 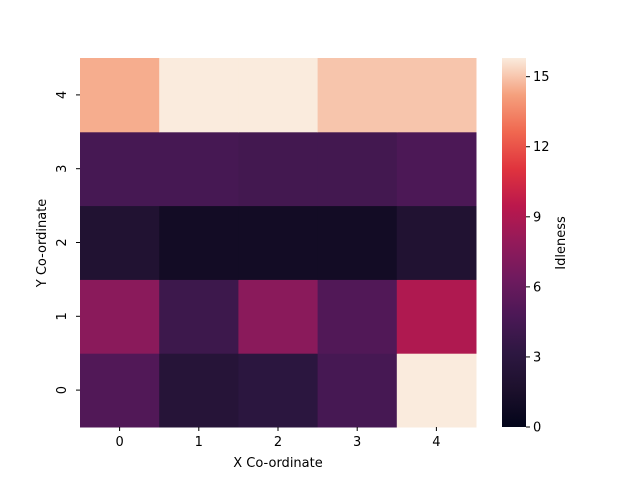 What do you see at coordinates (62, 390) in the screenshot?
I see `y-tick-label-0: 0` at bounding box center [62, 390].